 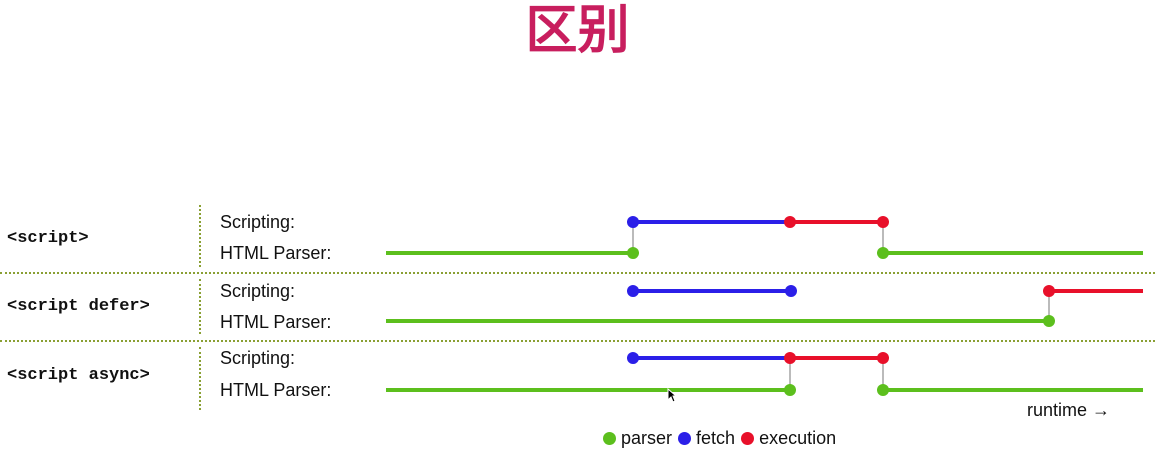 I want to click on fetch-dot-icon, so click(x=685, y=438).